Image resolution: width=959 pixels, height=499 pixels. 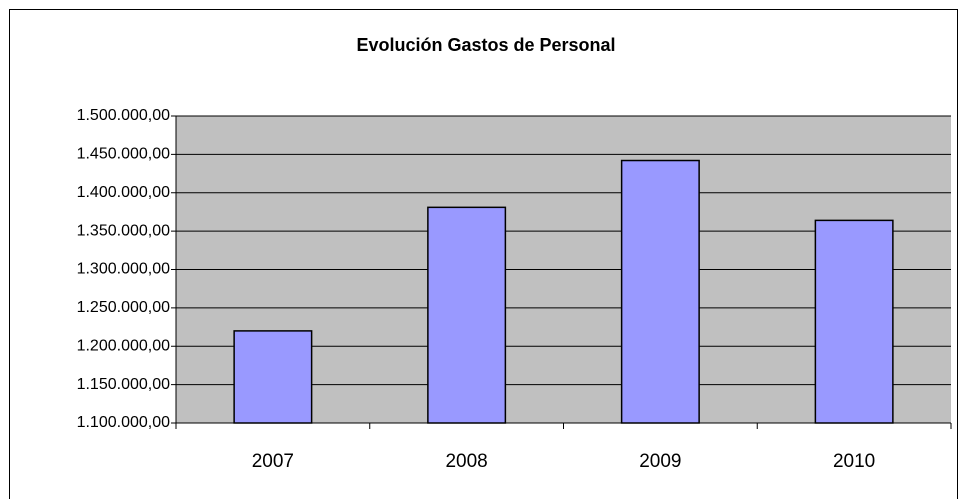 I want to click on chart-title: Evolución Gastos de Personal, so click(x=485, y=45).